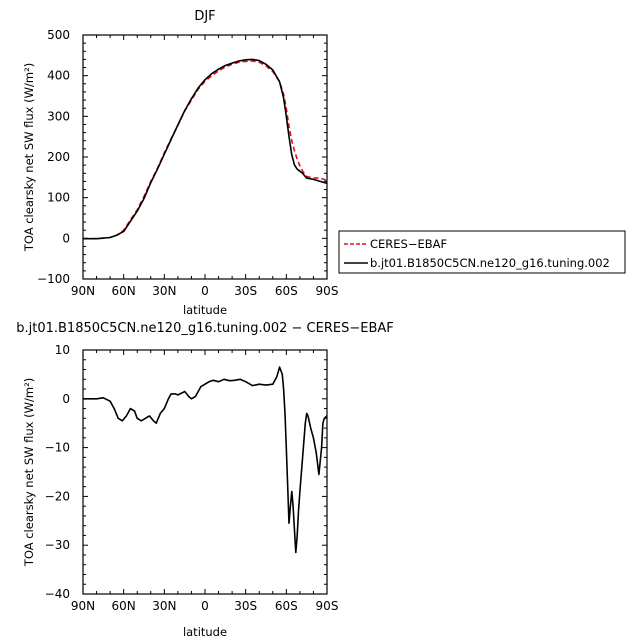  Describe the element at coordinates (245, 291) in the screenshot. I see `top-x-tick-label: 30S` at that location.